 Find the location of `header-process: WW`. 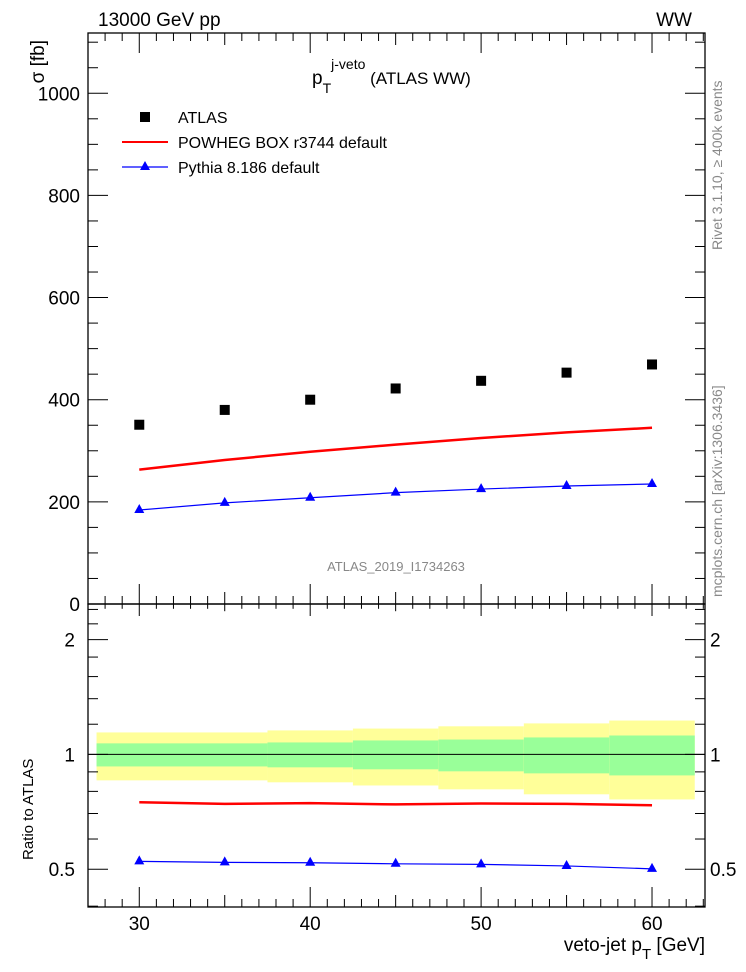

header-process: WW is located at coordinates (674, 20).